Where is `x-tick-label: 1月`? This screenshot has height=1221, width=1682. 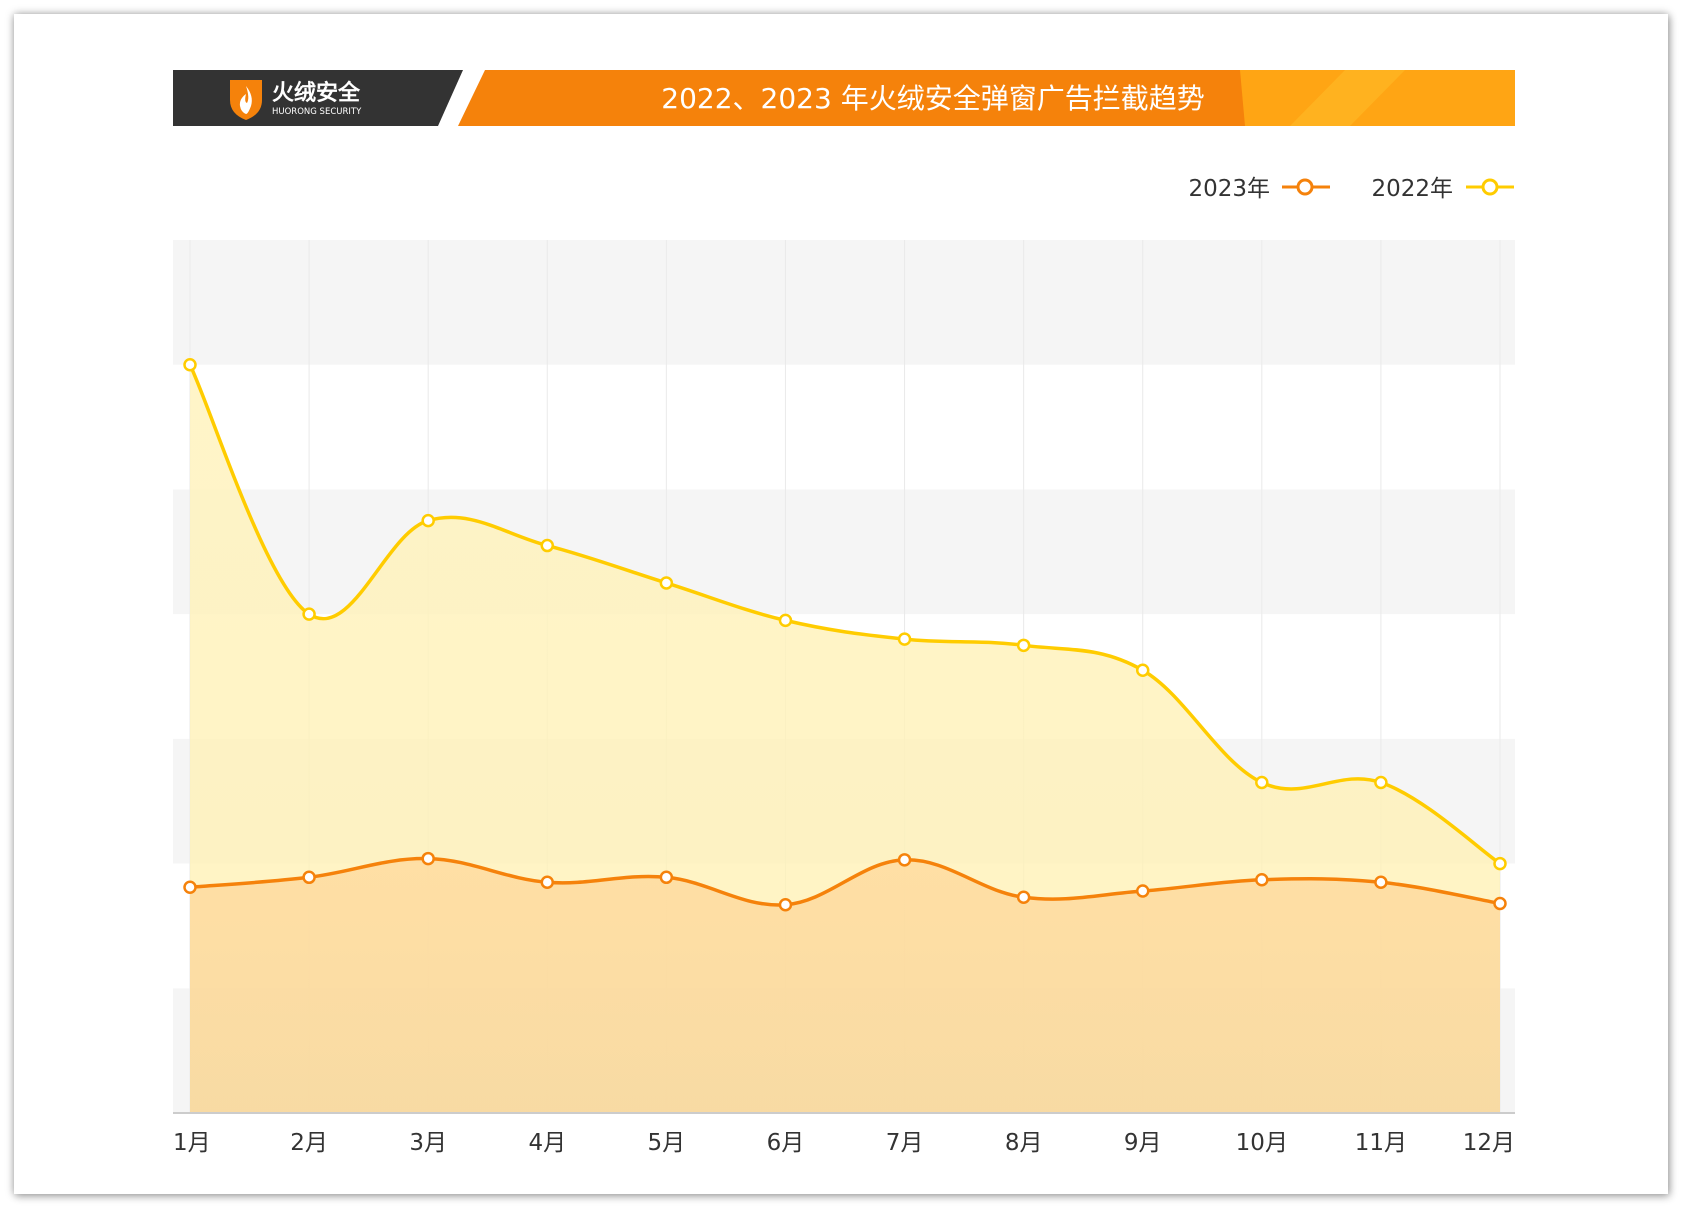 x-tick-label: 1月 is located at coordinates (192, 1143).